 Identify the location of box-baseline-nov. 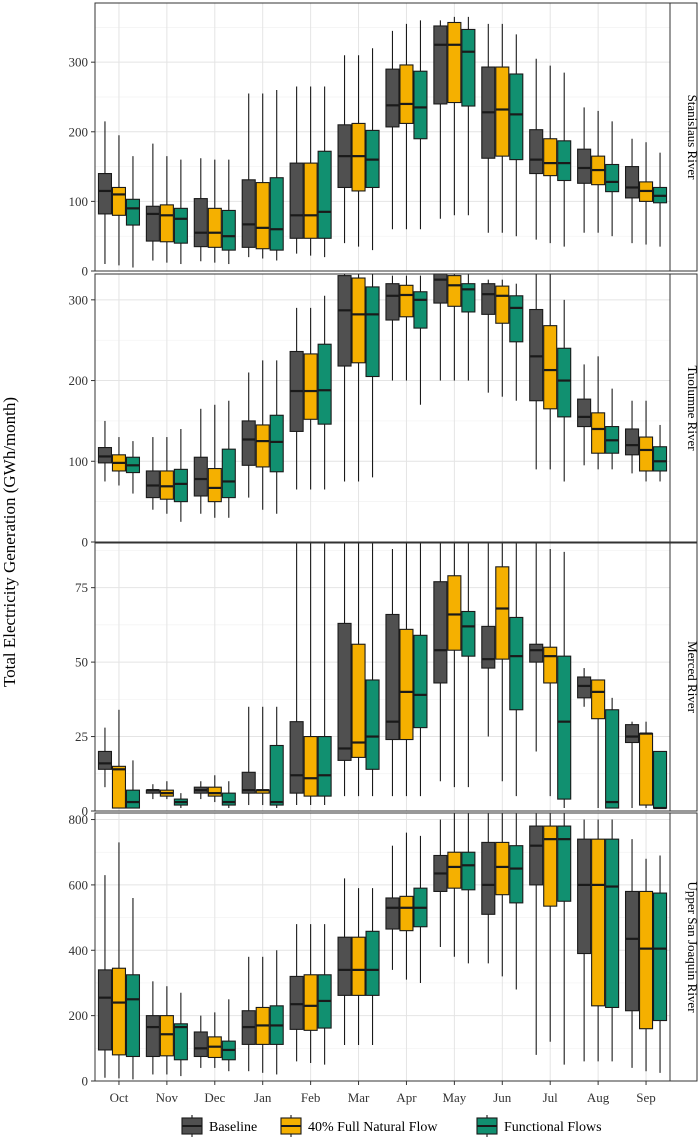
(152, 473).